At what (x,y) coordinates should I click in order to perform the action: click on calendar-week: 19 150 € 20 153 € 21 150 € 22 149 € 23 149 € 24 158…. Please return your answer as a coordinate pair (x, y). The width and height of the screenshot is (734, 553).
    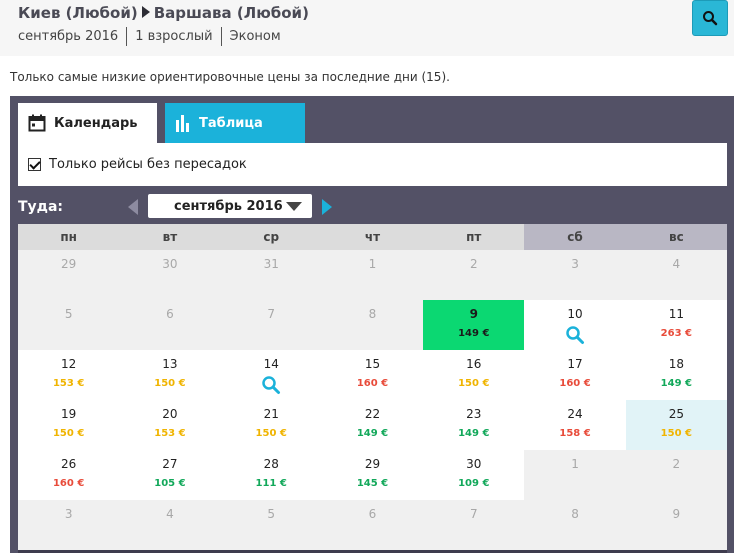
    Looking at the image, I should click on (372, 425).